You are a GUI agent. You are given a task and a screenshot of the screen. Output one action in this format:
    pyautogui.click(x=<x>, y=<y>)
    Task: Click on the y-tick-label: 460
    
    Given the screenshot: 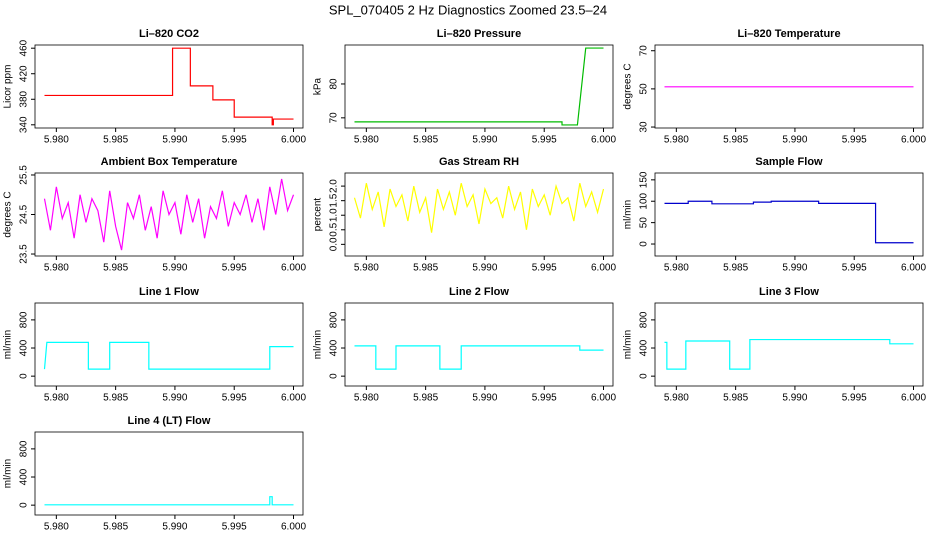 What is the action you would take?
    pyautogui.click(x=24, y=47)
    